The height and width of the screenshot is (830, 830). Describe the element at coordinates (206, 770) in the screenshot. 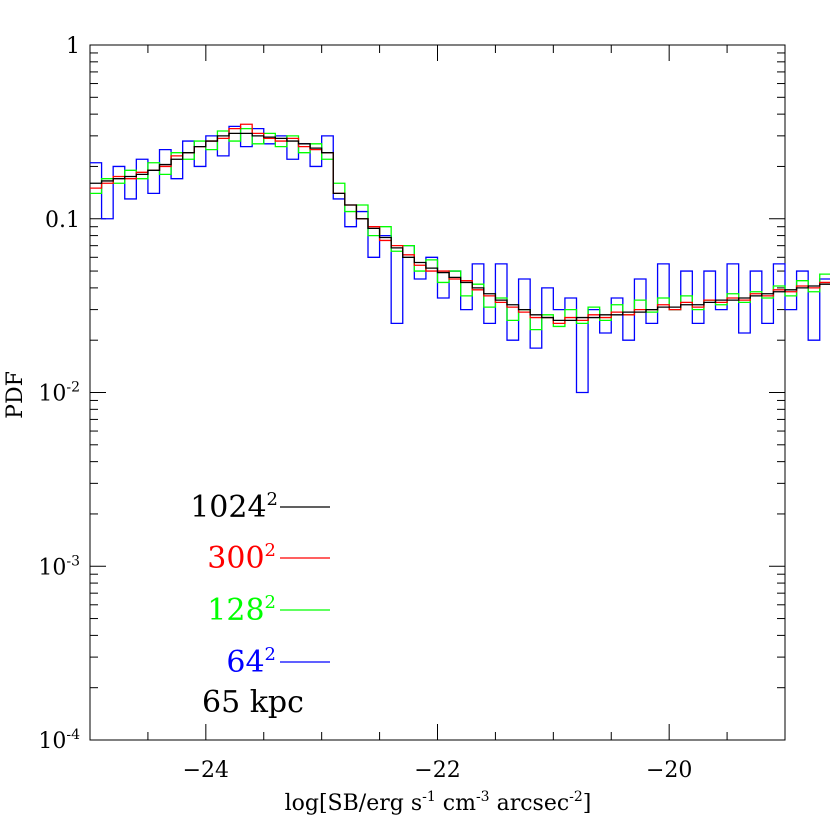

I see `x-tick-label: −24` at that location.